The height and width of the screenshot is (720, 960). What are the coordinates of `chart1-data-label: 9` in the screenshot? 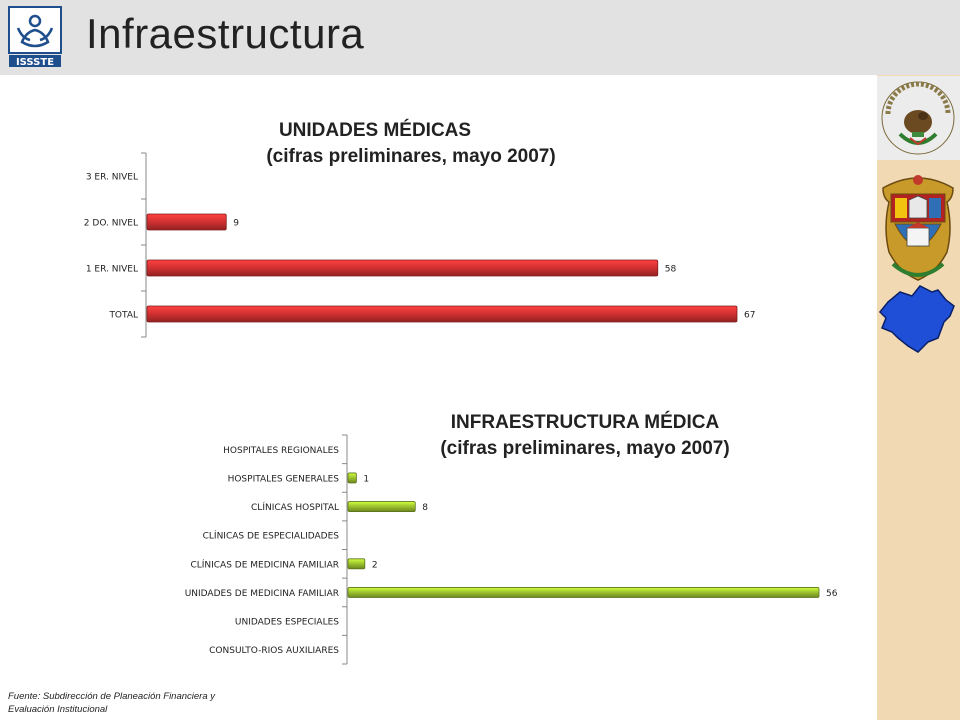 It's located at (236, 224).